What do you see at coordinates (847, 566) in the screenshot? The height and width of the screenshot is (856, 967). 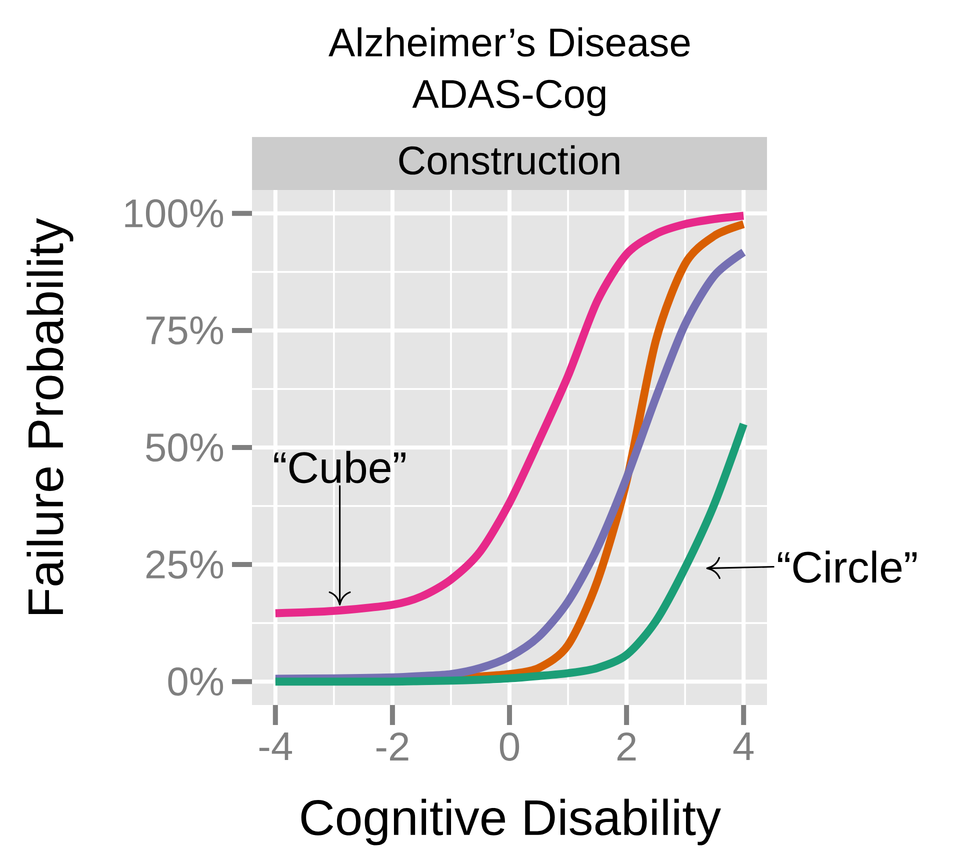 I see `annotation: “Circle”` at bounding box center [847, 566].